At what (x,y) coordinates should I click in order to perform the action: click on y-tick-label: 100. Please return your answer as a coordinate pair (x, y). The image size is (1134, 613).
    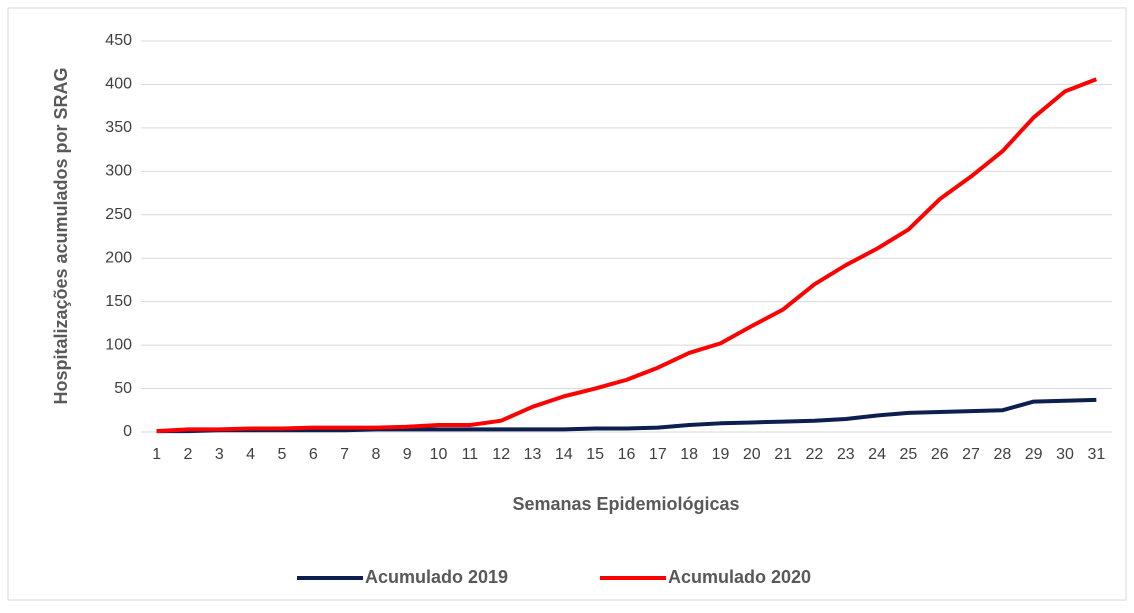
    Looking at the image, I should click on (118, 344).